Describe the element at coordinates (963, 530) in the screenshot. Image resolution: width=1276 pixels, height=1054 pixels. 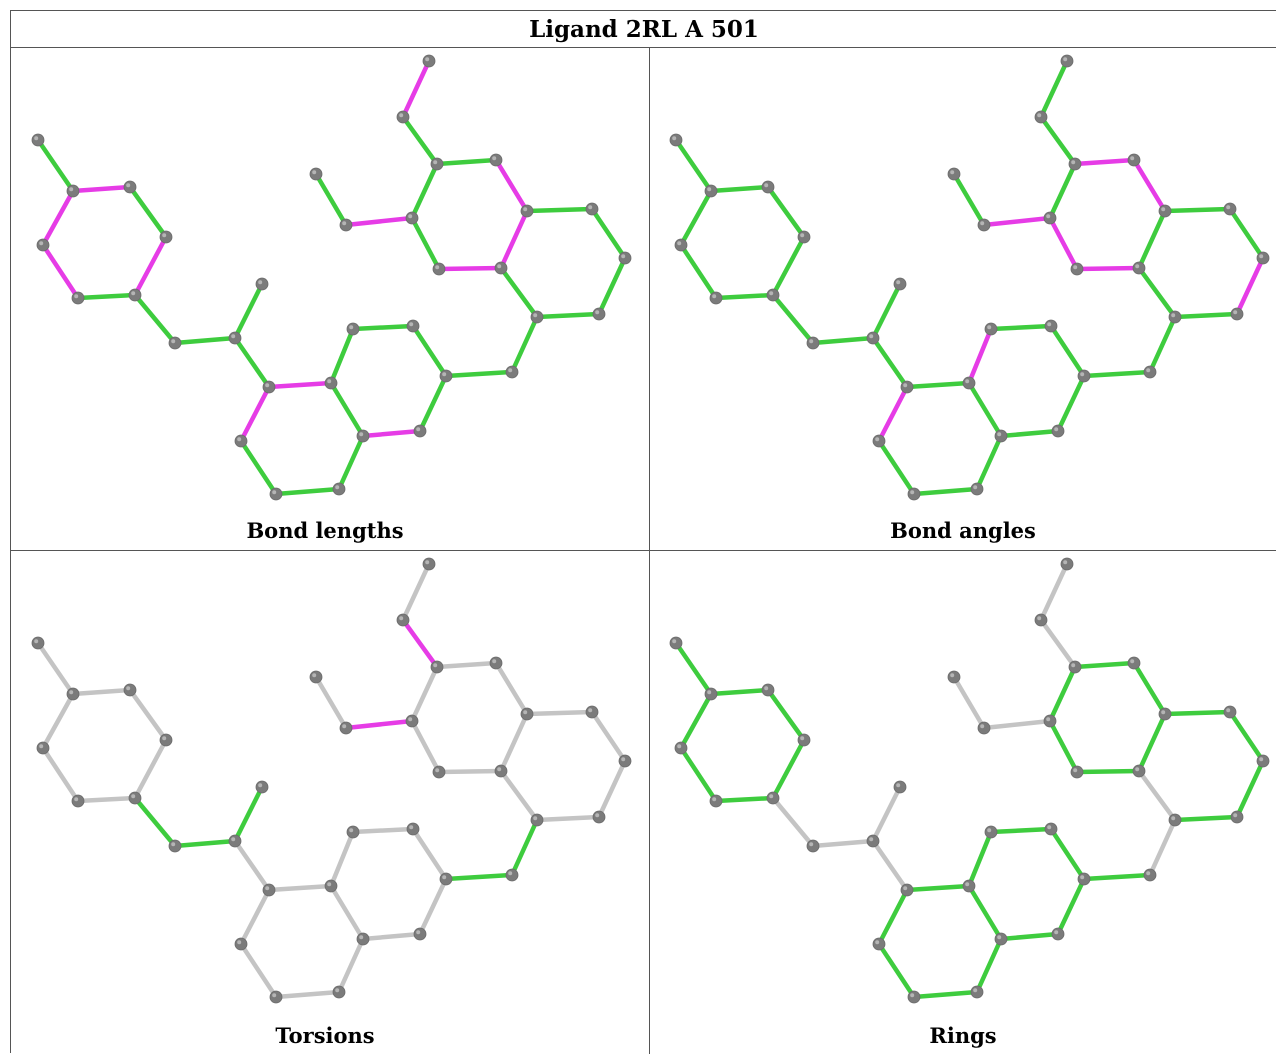
I see `caption-bond-angles: Bond angles` at that location.